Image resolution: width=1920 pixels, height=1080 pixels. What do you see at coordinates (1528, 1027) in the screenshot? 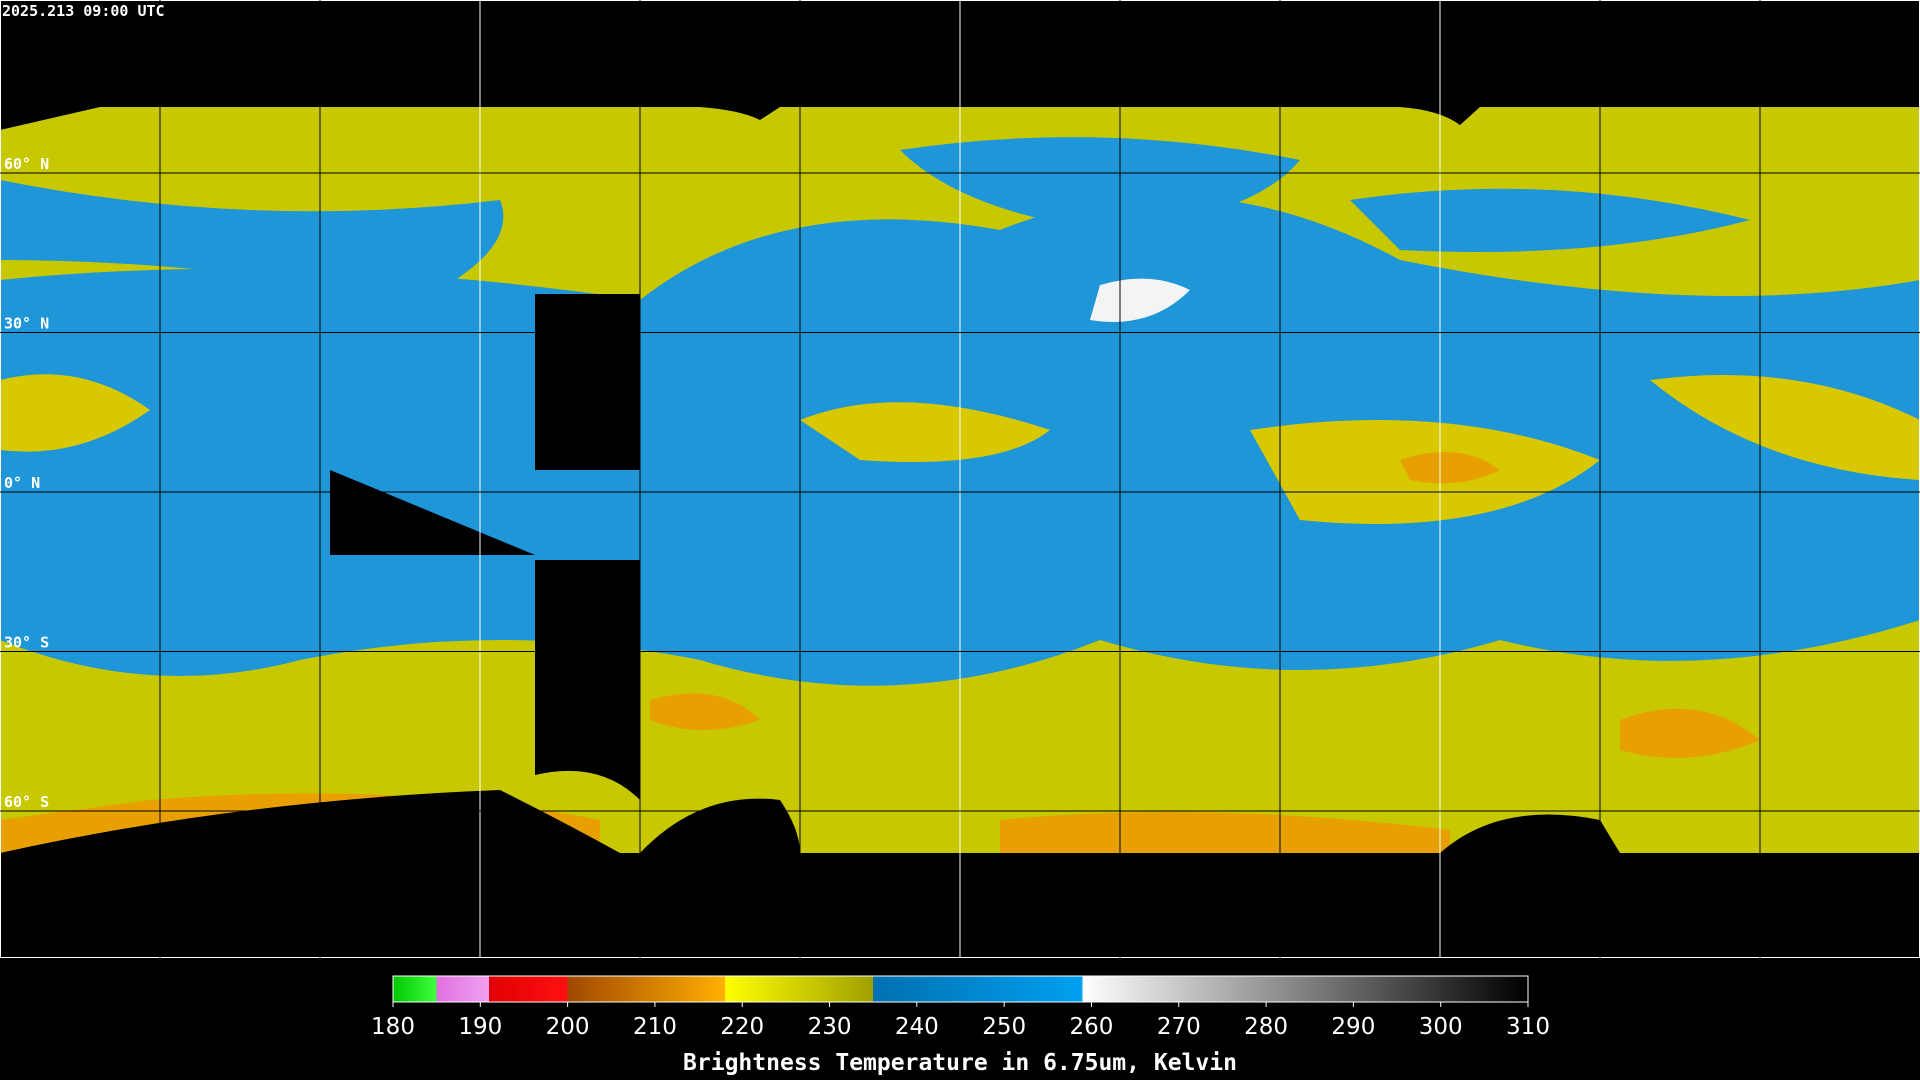
I see `colorbar-tick-label: 310` at bounding box center [1528, 1027].